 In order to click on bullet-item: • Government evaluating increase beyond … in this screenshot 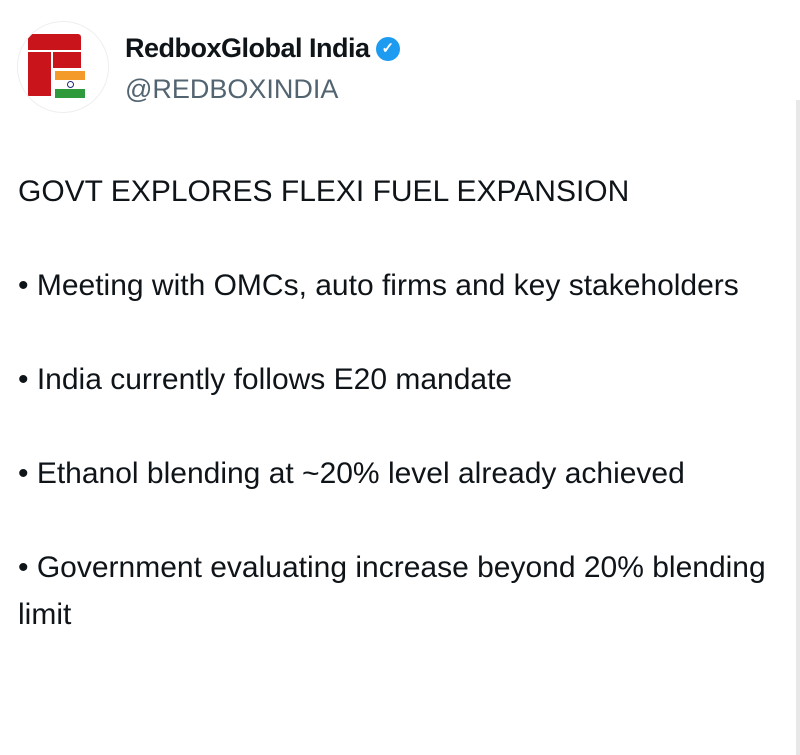, I will do `click(392, 591)`.